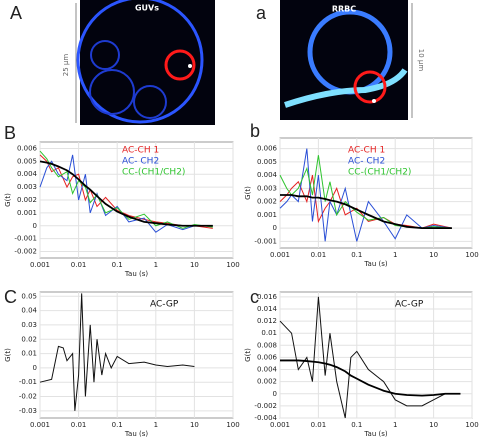  I want to click on y-tick-label: 0.012, so click(267, 321).